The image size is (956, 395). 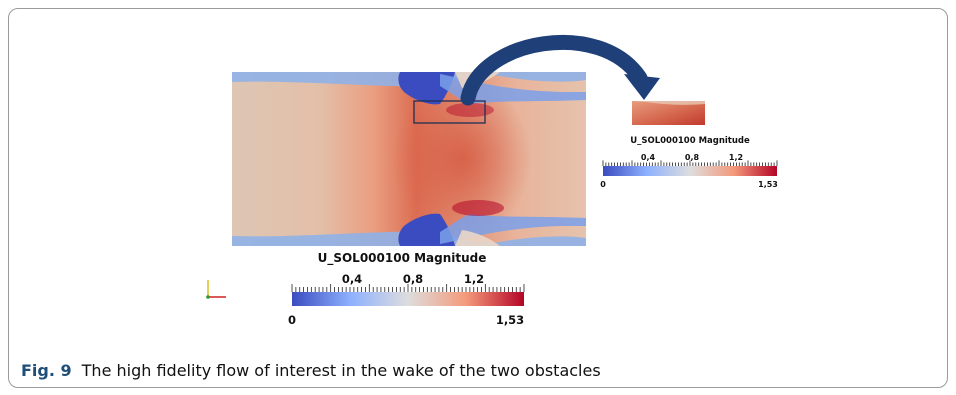 What do you see at coordinates (478, 208) in the screenshot?
I see `bottom-jet` at bounding box center [478, 208].